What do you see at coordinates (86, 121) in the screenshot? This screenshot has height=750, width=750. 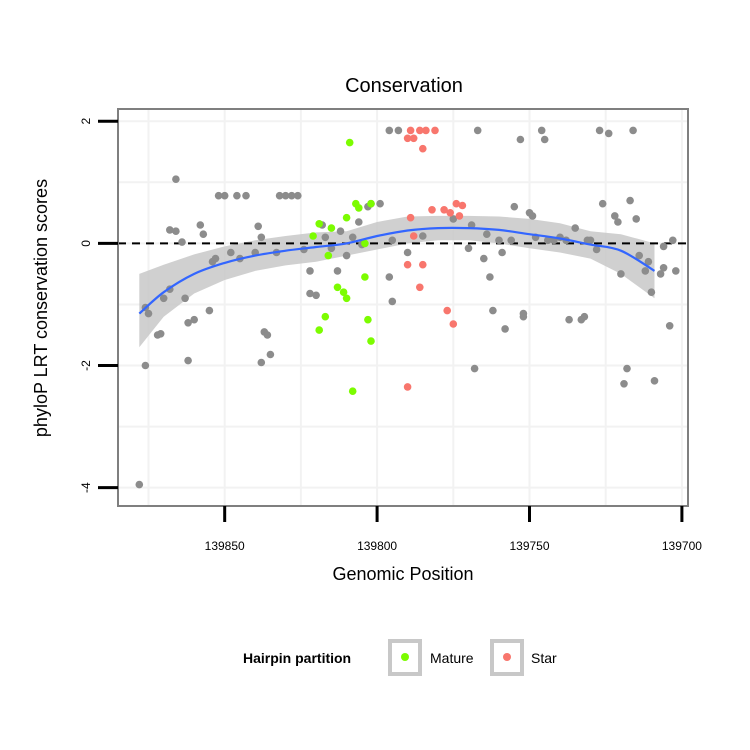 I see `y-tick-label: 2` at bounding box center [86, 121].